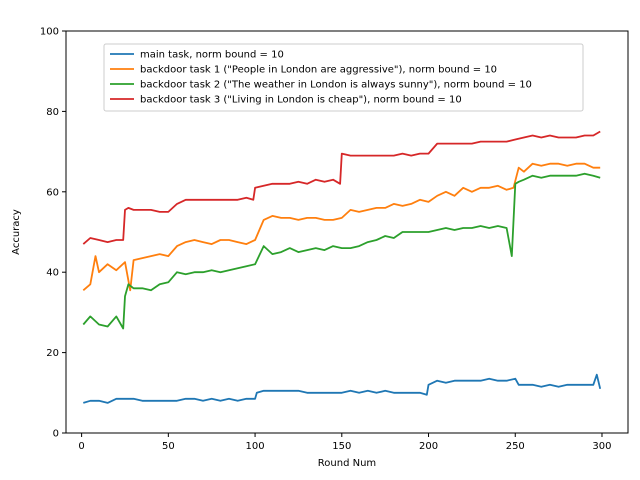  What do you see at coordinates (81, 446) in the screenshot?
I see `x-tick-label: 0` at bounding box center [81, 446].